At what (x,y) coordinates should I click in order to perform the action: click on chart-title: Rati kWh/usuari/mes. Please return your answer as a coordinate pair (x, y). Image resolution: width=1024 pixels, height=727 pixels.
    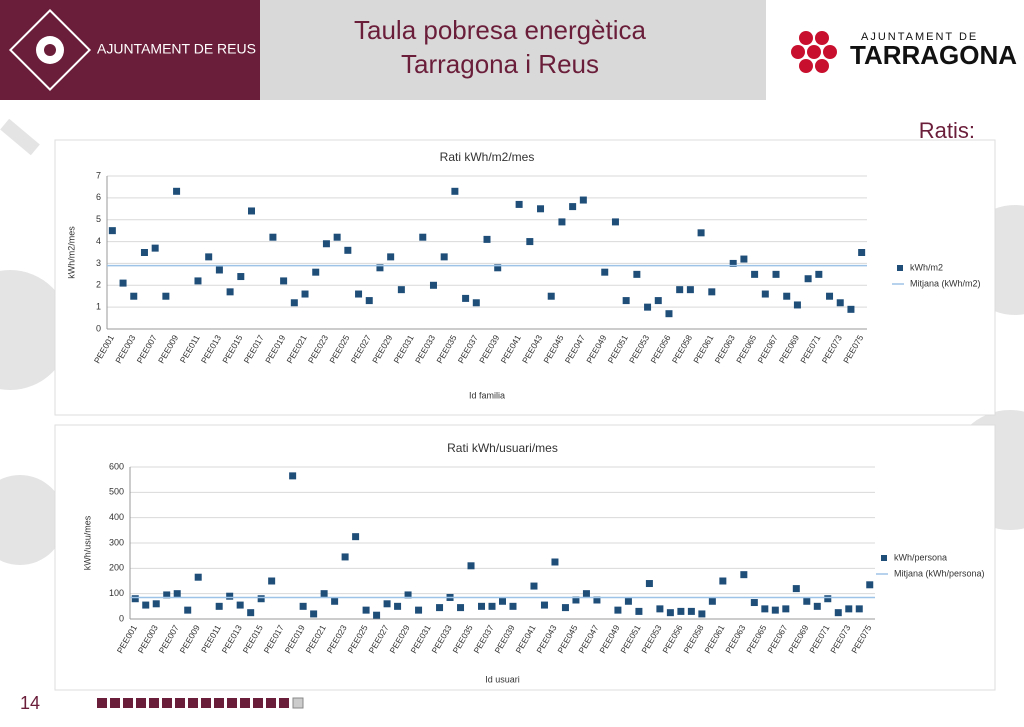
    Looking at the image, I should click on (502, 448).